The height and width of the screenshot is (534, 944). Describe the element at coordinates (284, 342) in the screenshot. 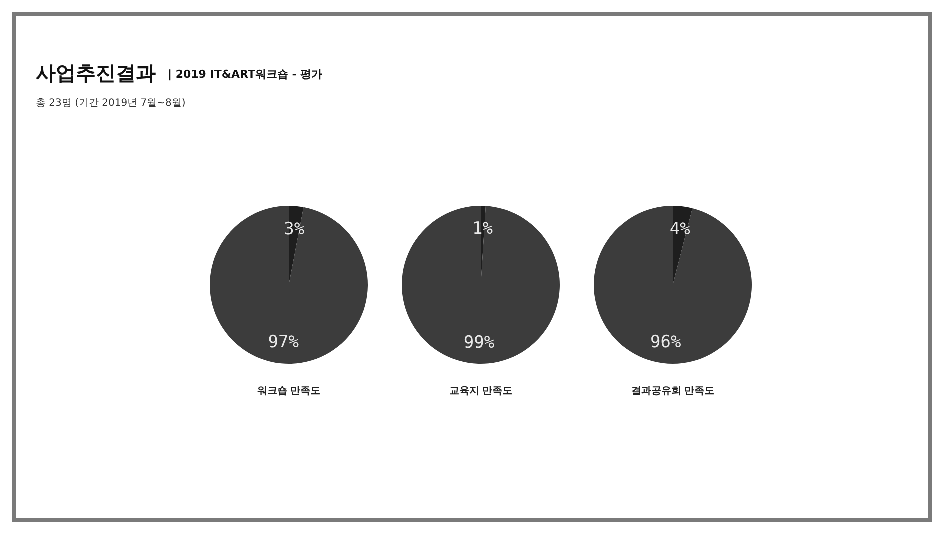

I see `data-label: 97%` at that location.